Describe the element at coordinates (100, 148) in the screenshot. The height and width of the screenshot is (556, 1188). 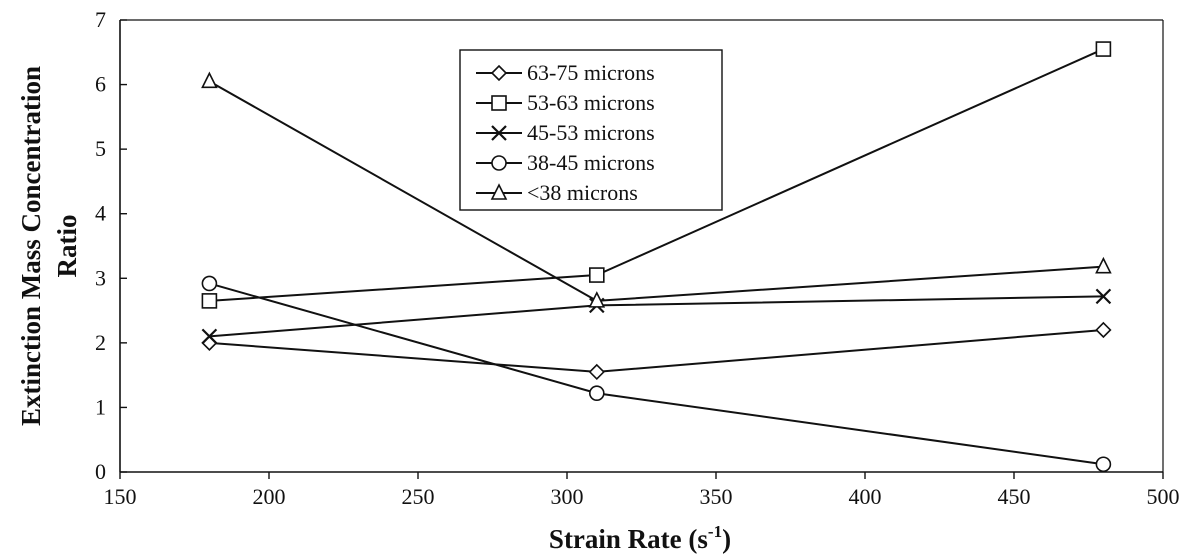
I see `y-tick-label: 5` at that location.